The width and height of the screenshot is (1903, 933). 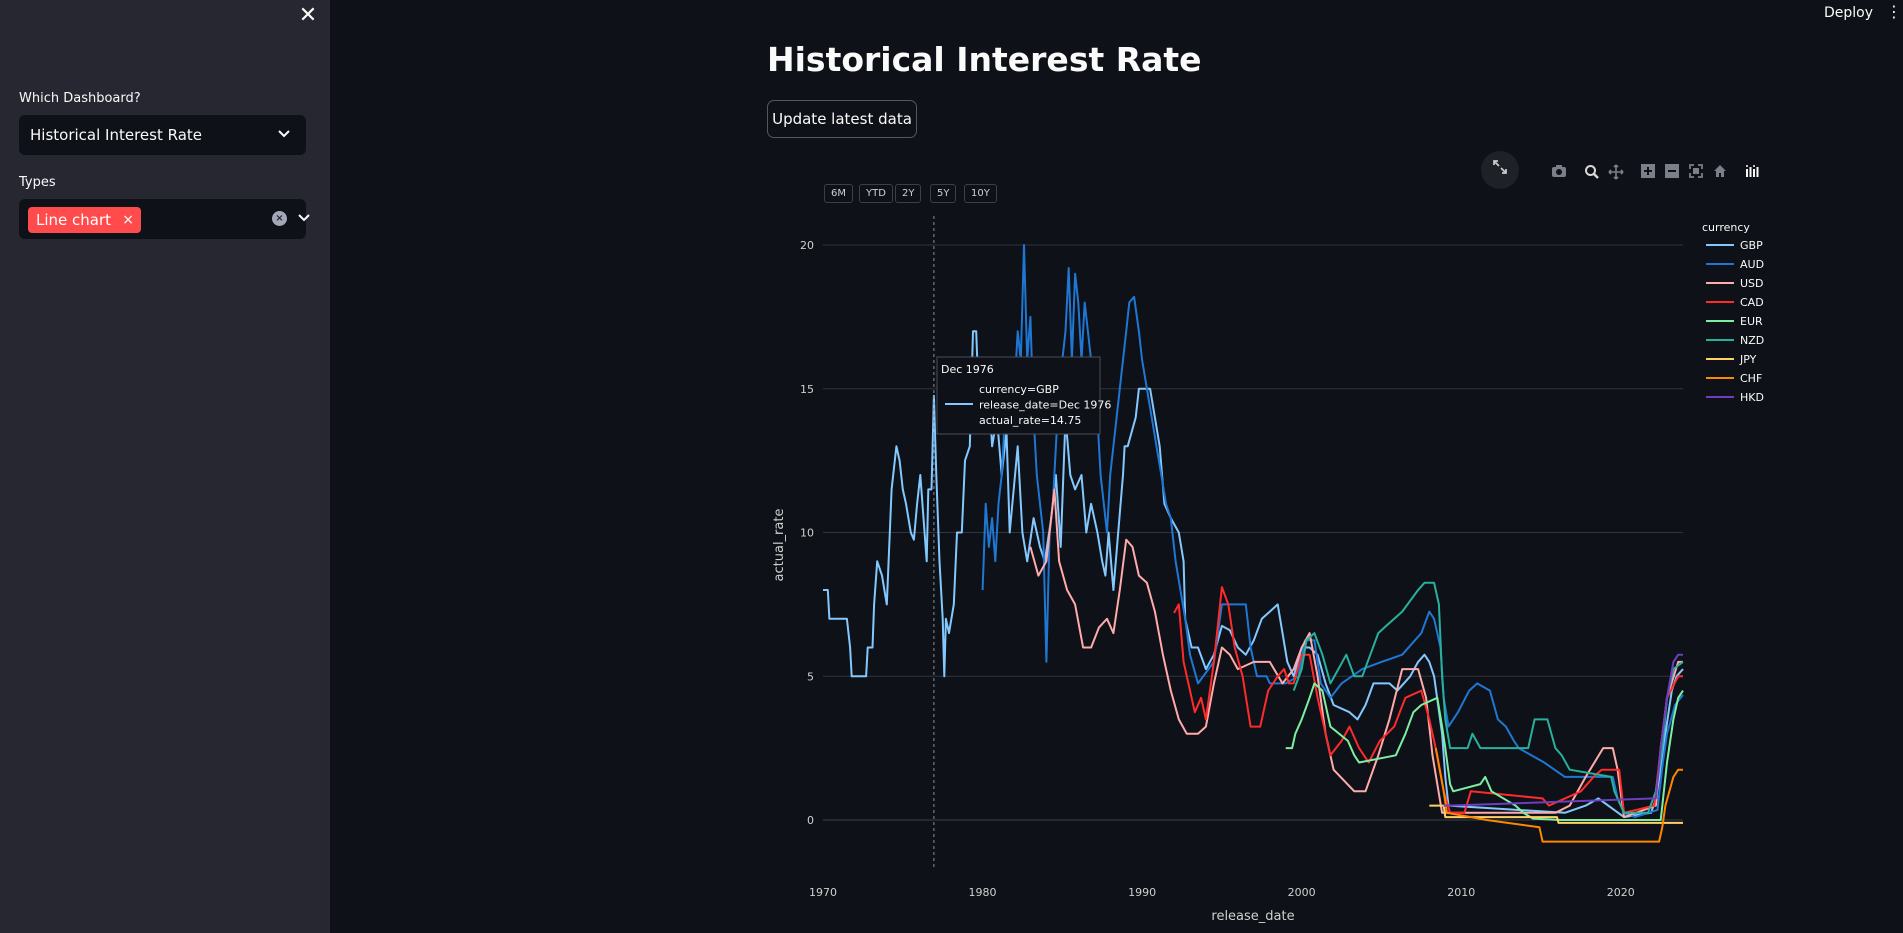 I want to click on dashboard-label: Which Dashboard?, so click(x=80, y=98).